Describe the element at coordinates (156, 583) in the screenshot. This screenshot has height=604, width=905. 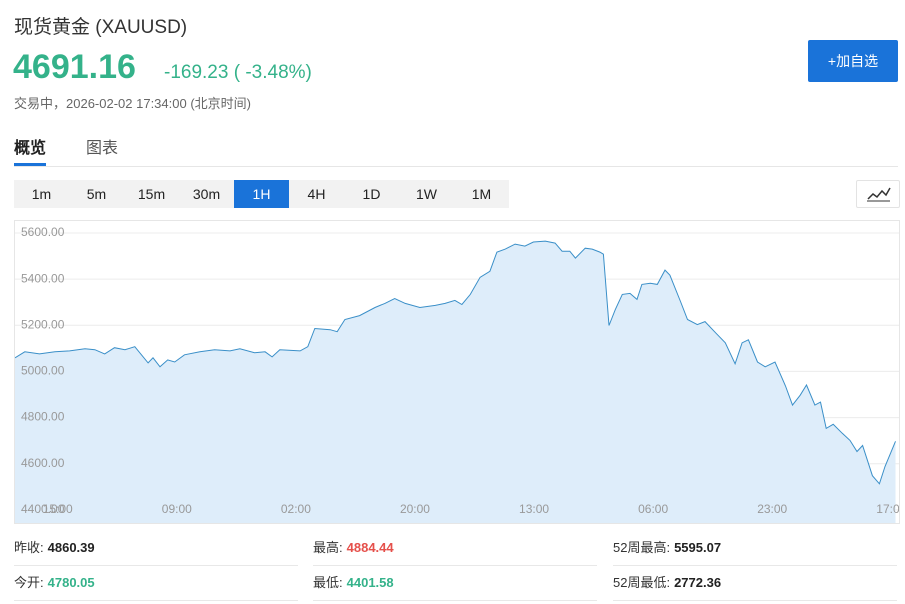
I see `stat-item: 今开: 4780.05` at that location.